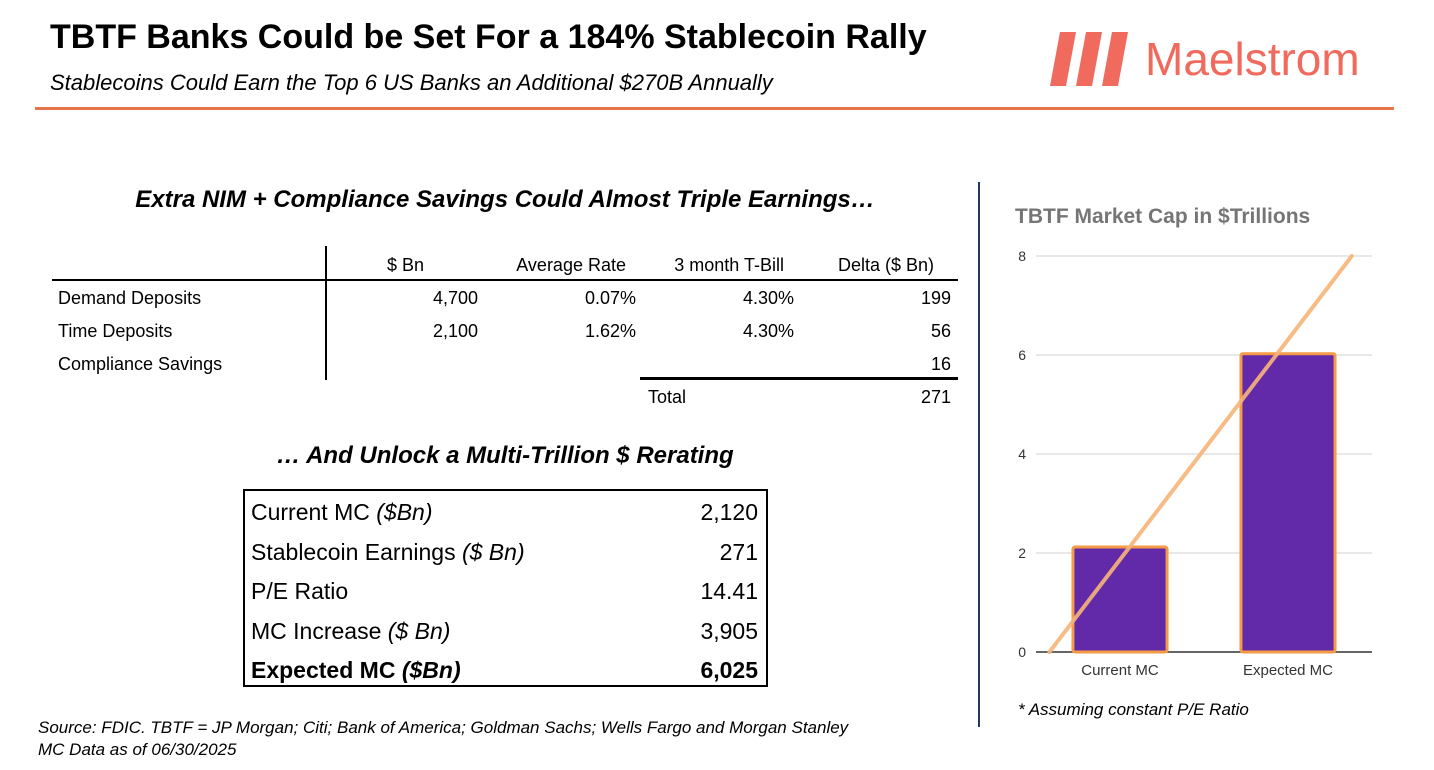  I want to click on total-label: Total, so click(667, 397).